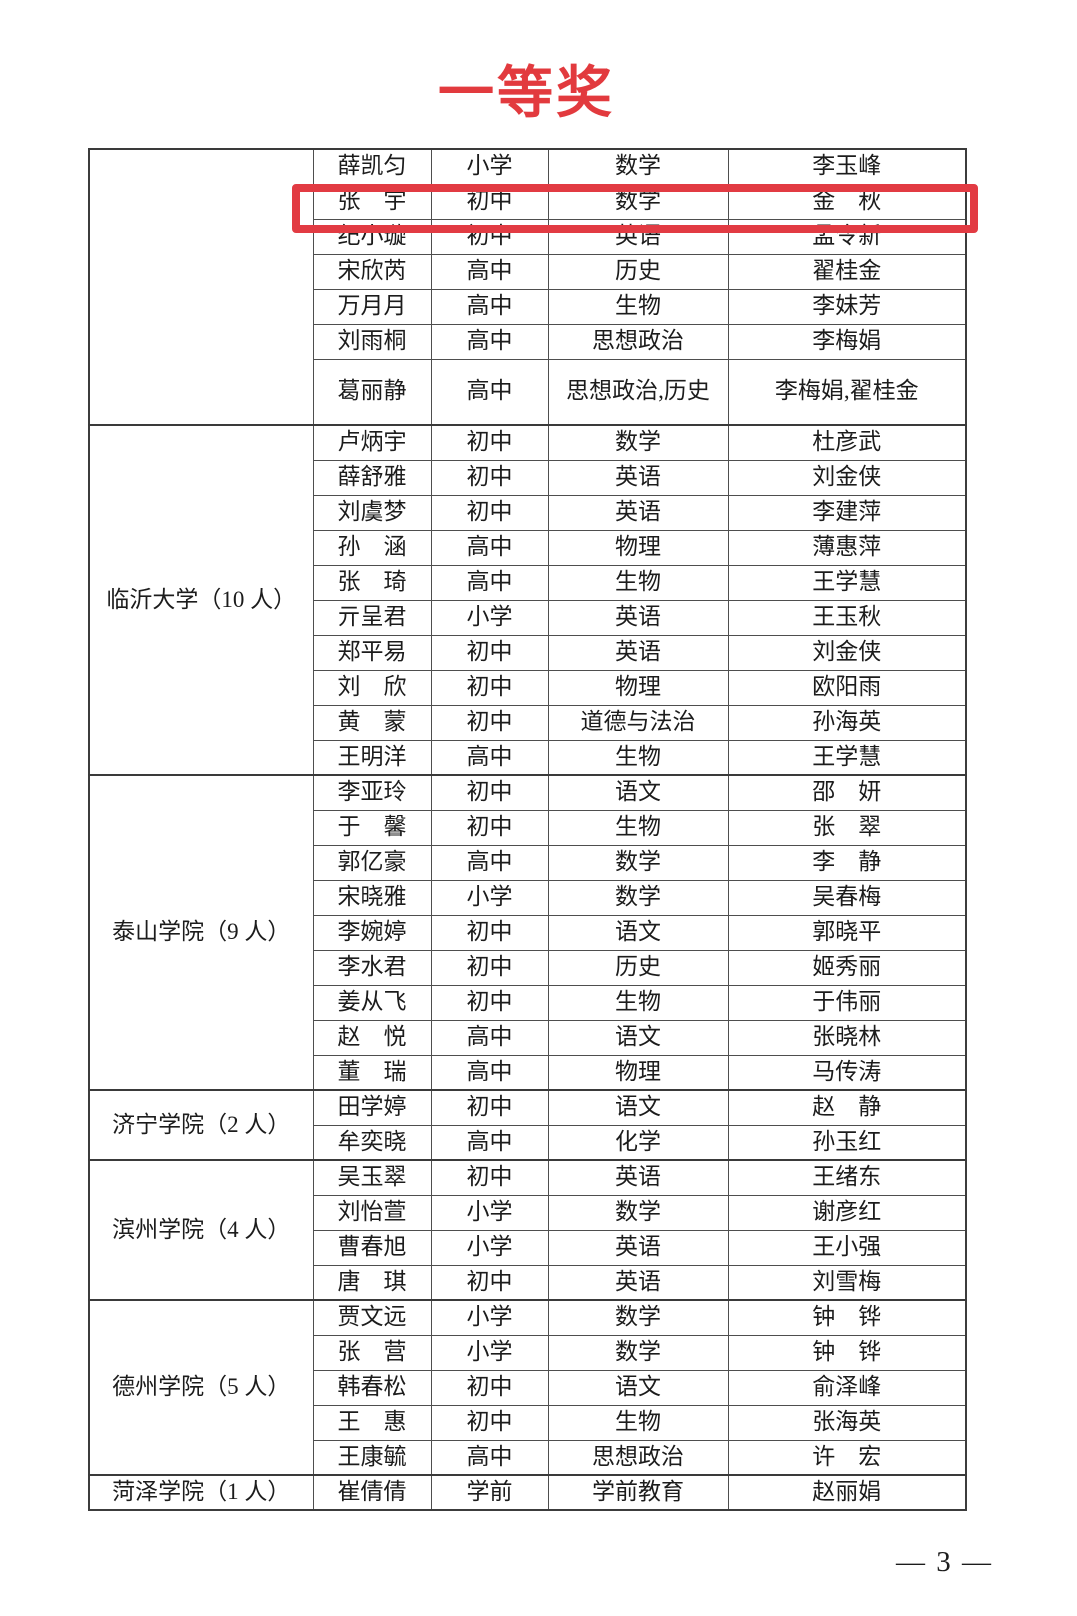  I want to click on name-cell: 刘怡萱, so click(372, 1212).